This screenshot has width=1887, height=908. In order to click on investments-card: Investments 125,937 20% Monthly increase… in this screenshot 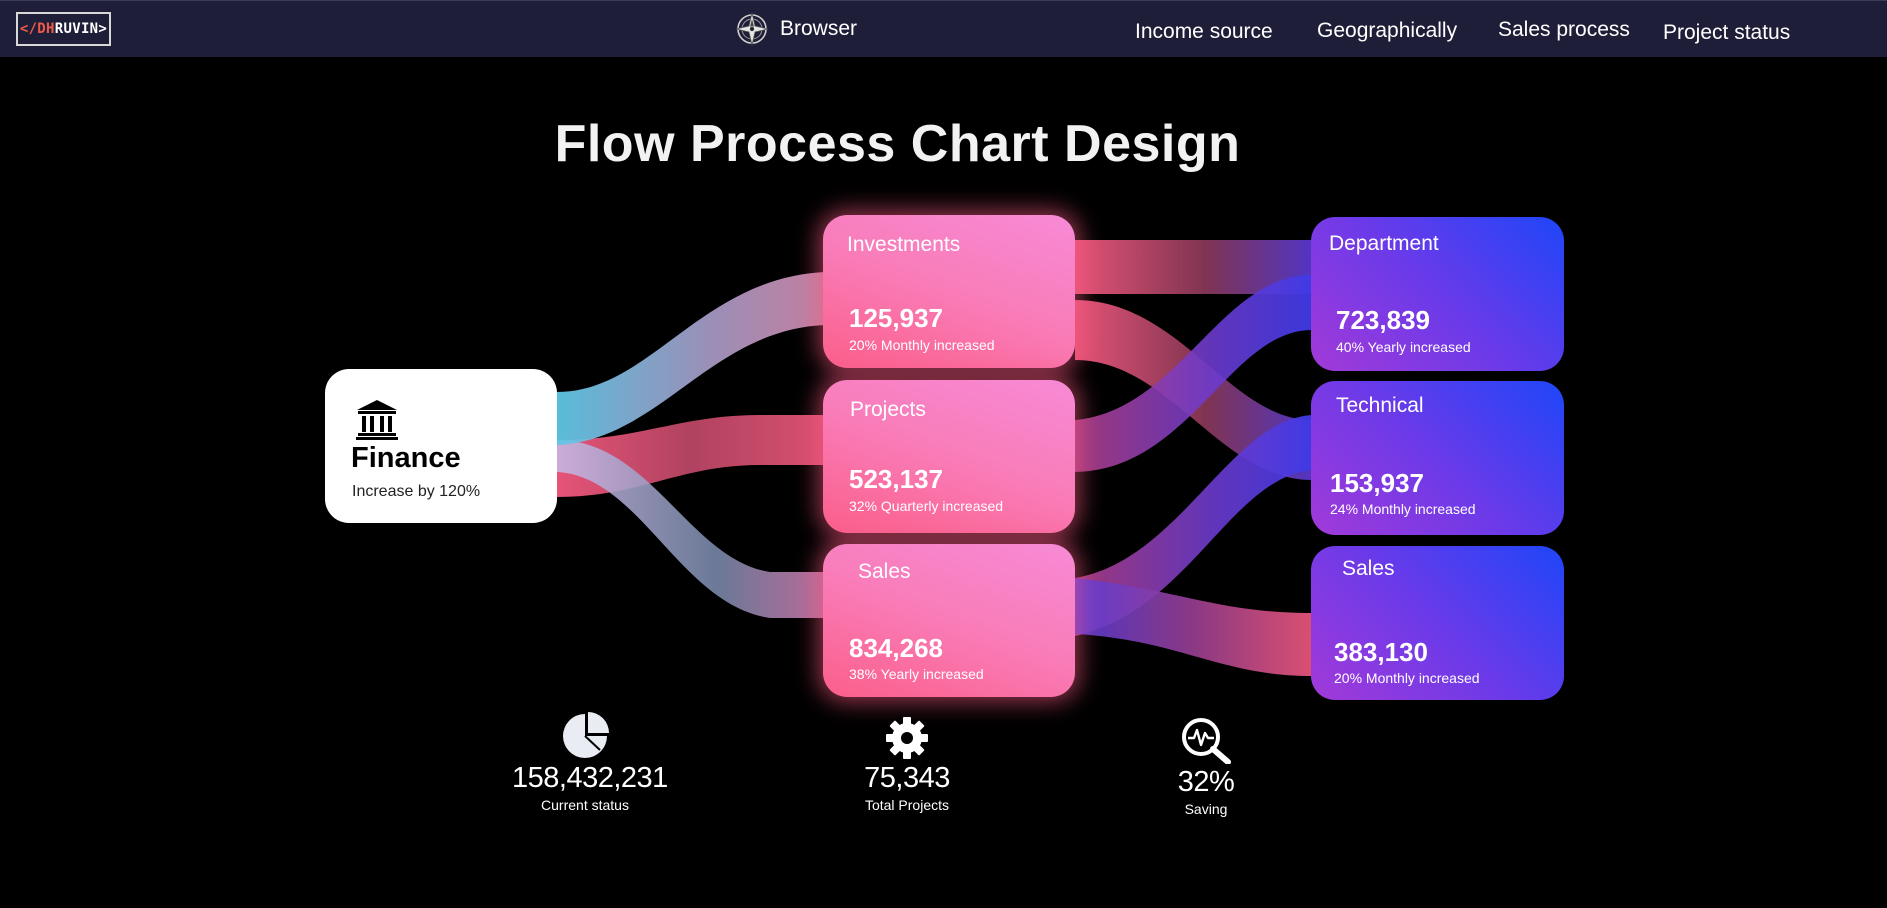, I will do `click(949, 291)`.